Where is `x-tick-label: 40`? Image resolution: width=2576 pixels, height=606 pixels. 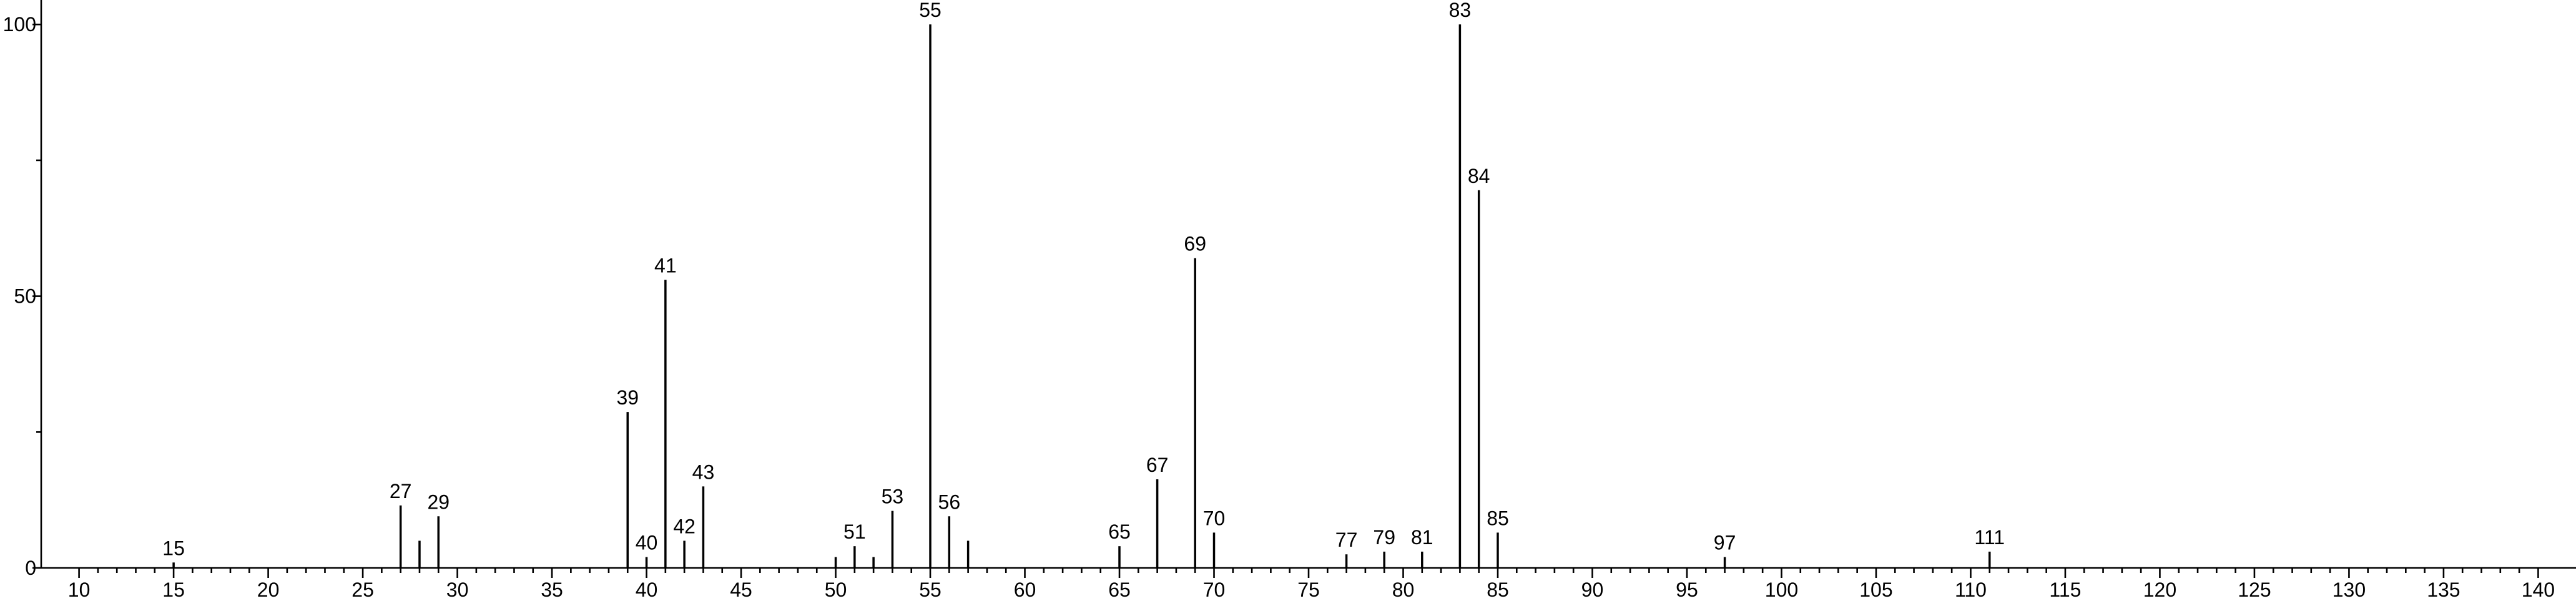
x-tick-label: 40 is located at coordinates (647, 590).